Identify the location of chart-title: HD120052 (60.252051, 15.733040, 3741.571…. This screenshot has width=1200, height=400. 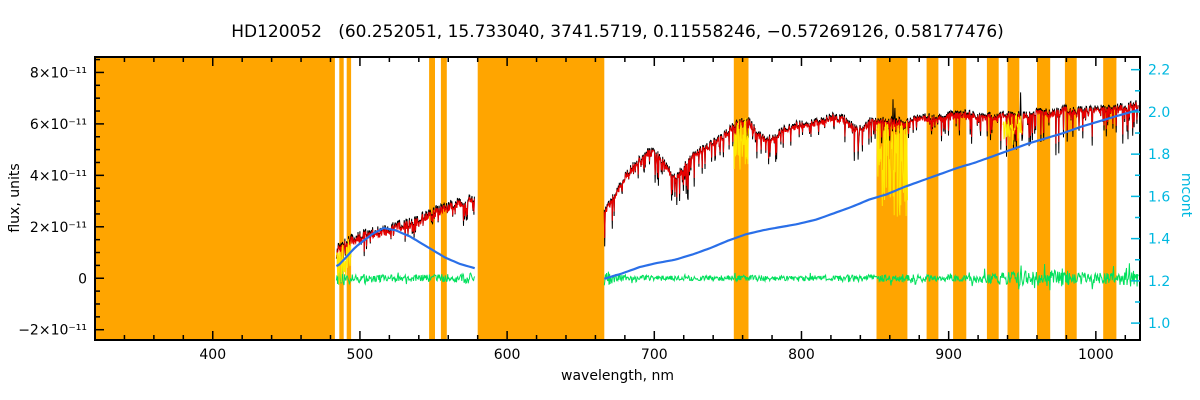
(617, 32).